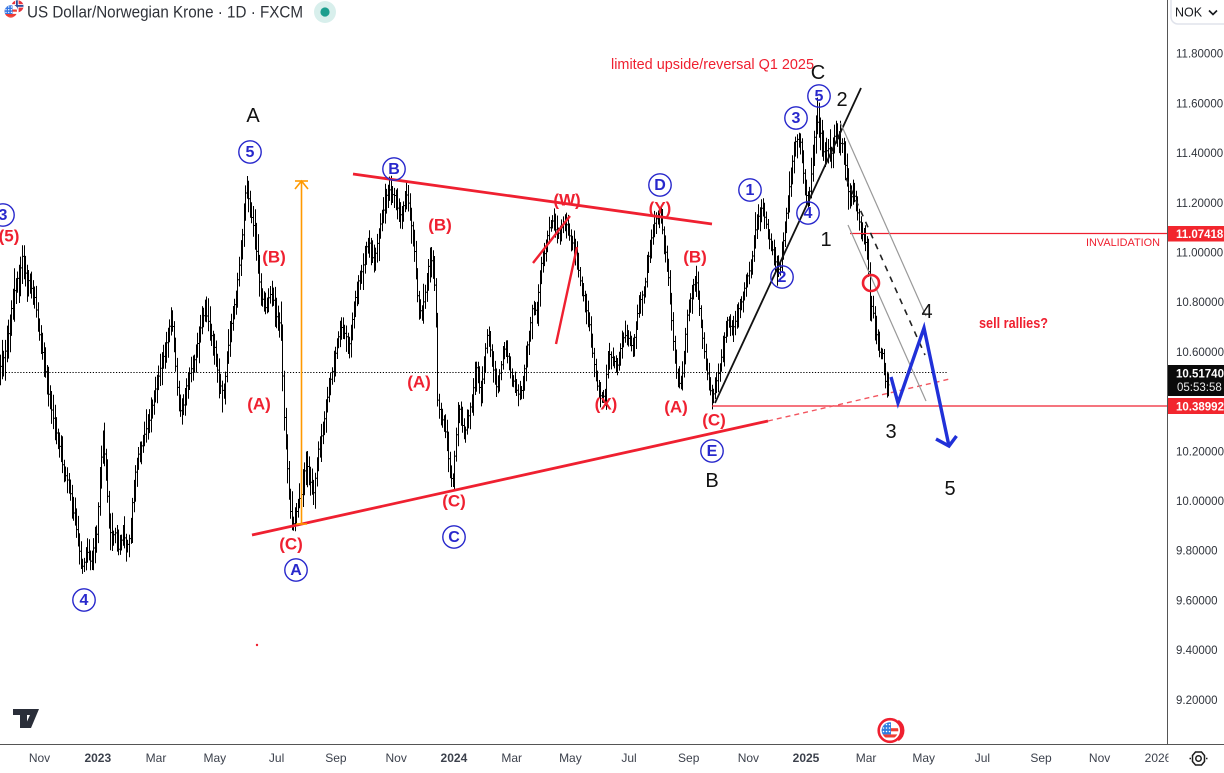 The height and width of the screenshot is (773, 1224). Describe the element at coordinates (1197, 701) in the screenshot. I see `svg-text: 9.20000` at that location.